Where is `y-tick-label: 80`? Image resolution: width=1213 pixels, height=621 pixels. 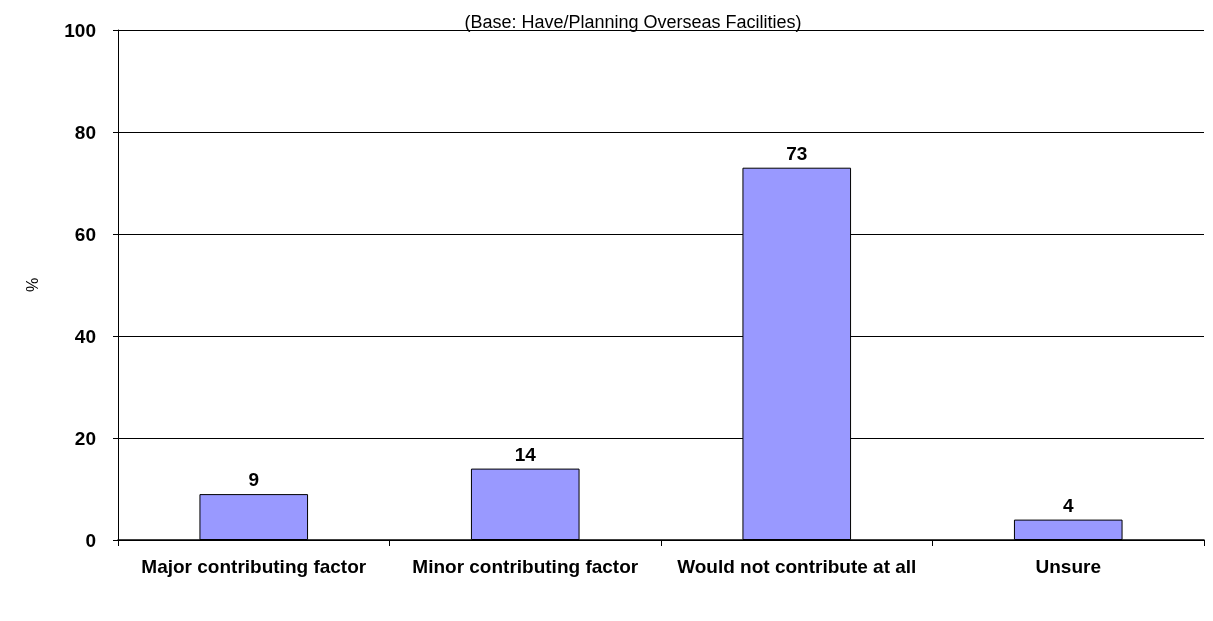
y-tick-label: 80 is located at coordinates (85, 132).